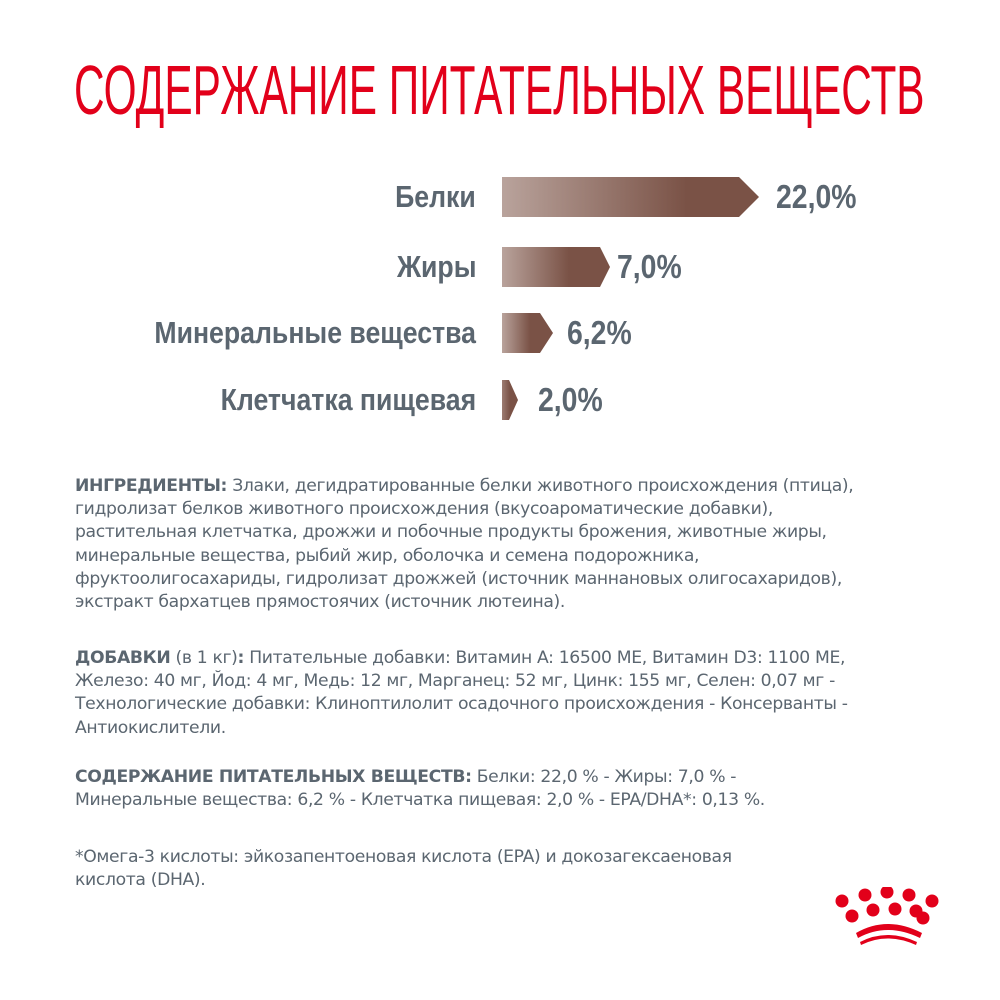 This screenshot has width=1000, height=1000. I want to click on footnote-text: кислота (DHA)., so click(140, 880).